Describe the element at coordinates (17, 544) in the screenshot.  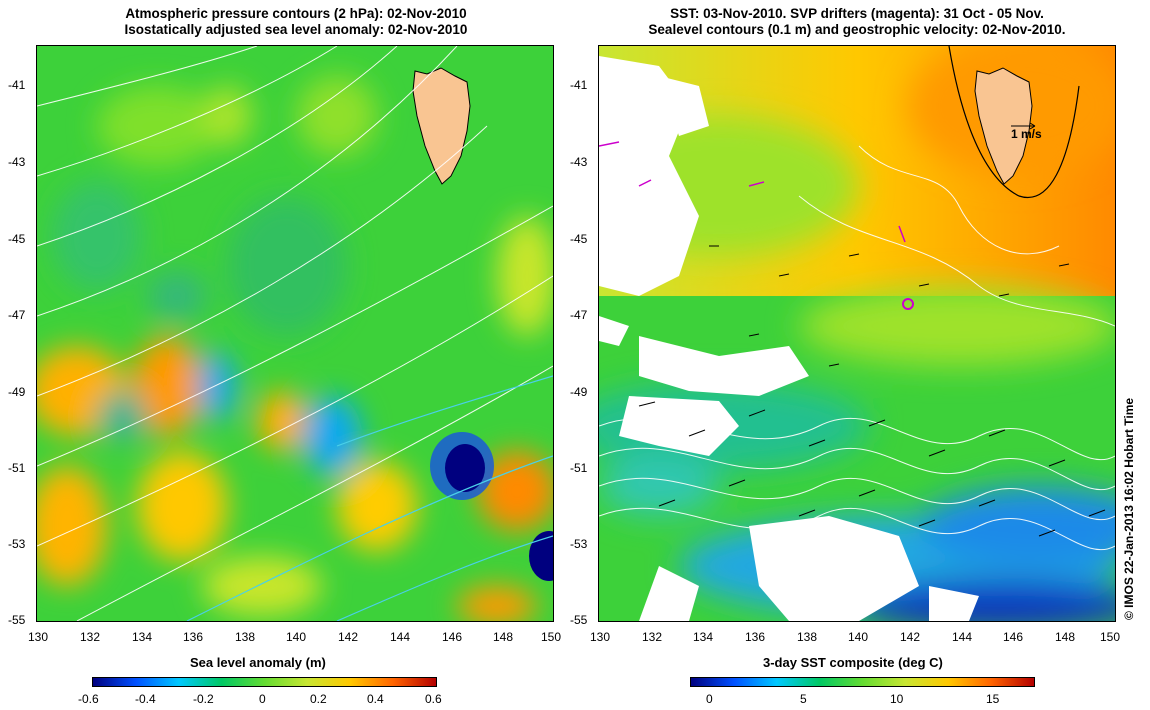
I see `left-lat-tick: -53` at that location.